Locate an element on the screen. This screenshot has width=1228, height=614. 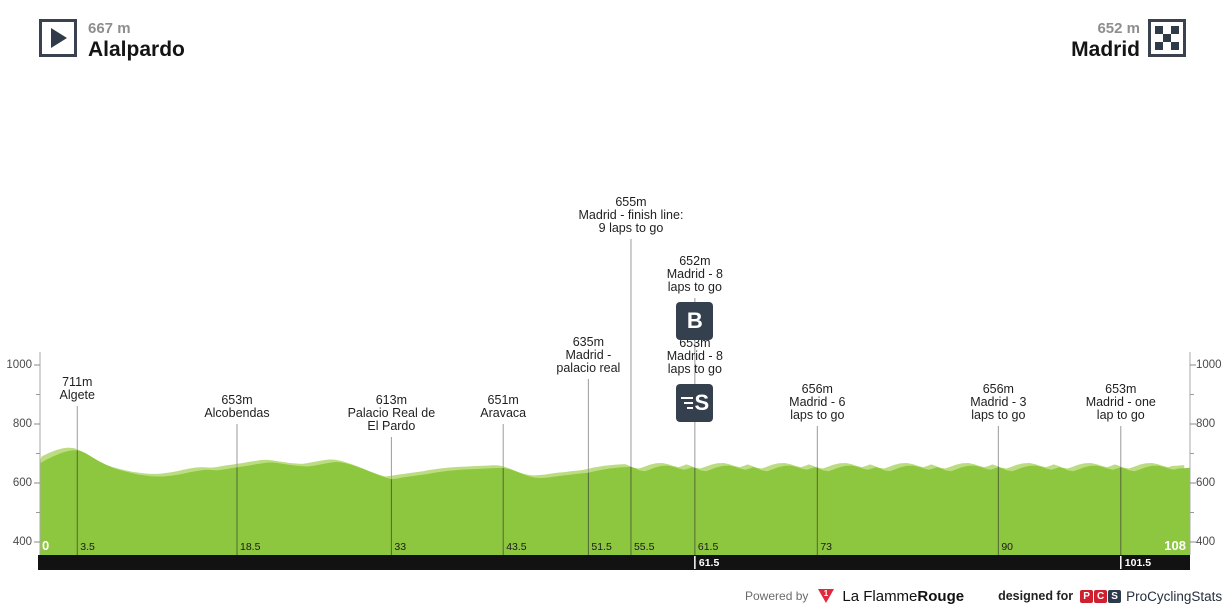
waypoint-label: 711m Algete is located at coordinates (77, 389).